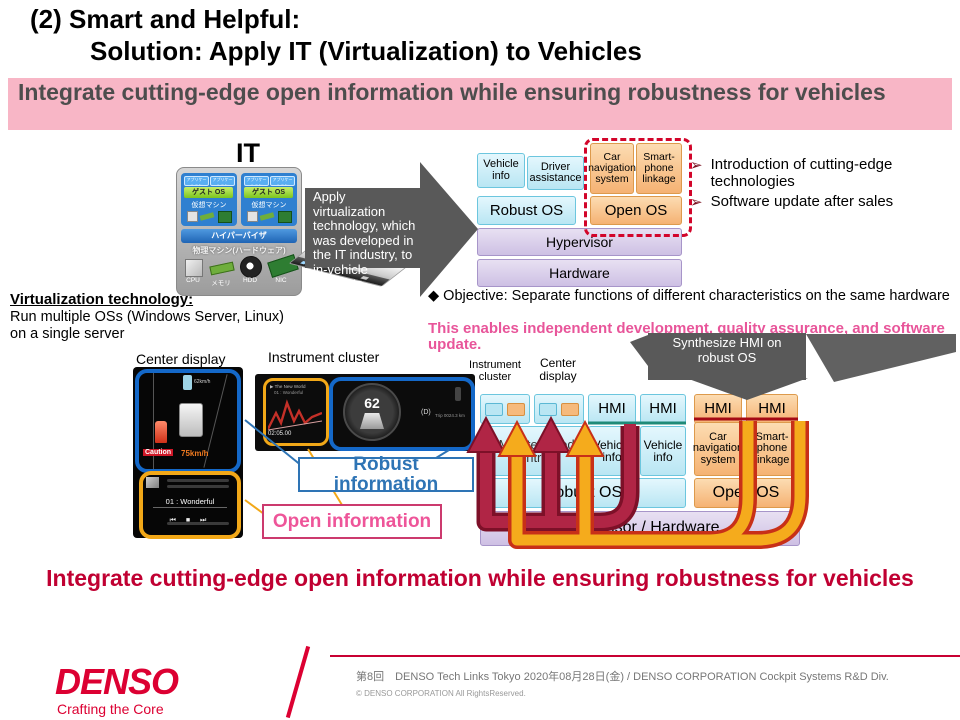  What do you see at coordinates (559, 409) in the screenshot?
I see `display-hmi-box` at bounding box center [559, 409].